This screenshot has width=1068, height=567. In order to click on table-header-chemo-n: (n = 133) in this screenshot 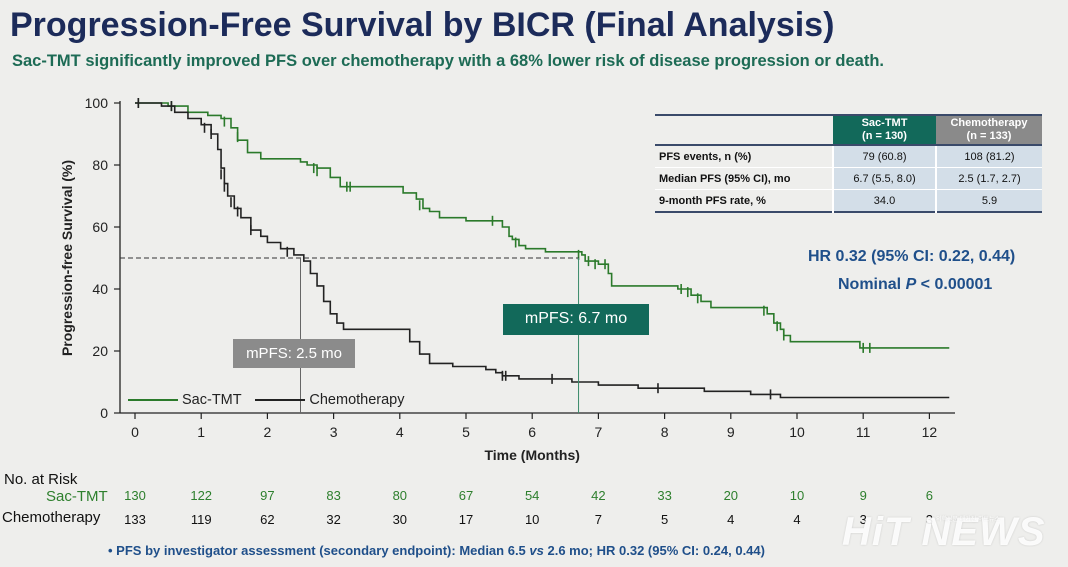, I will do `click(989, 136)`.